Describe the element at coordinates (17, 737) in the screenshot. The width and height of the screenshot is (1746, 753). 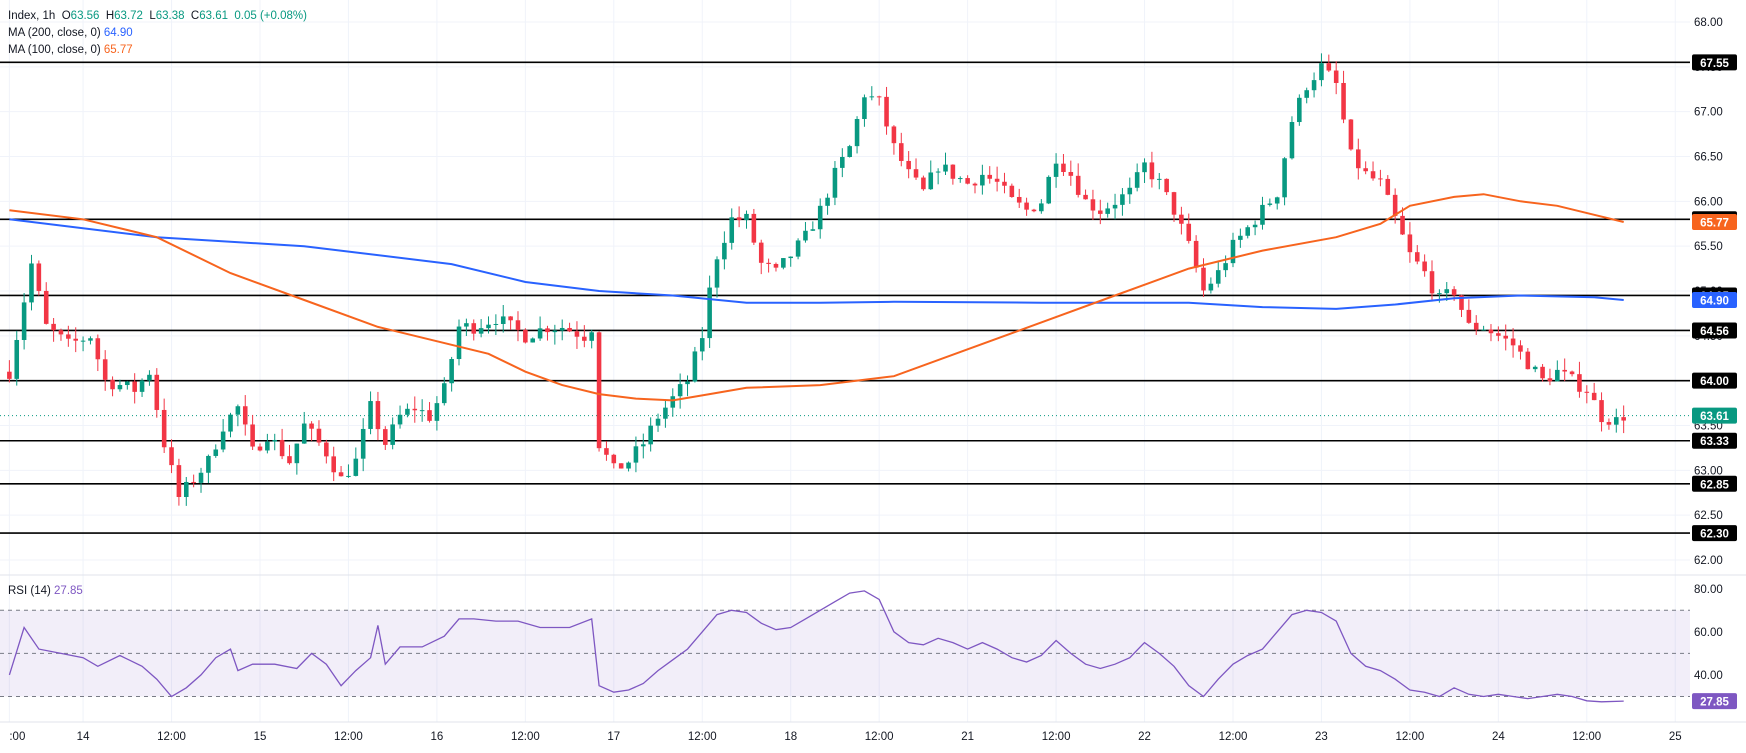
I see `time-axis-tick-label: :00` at that location.